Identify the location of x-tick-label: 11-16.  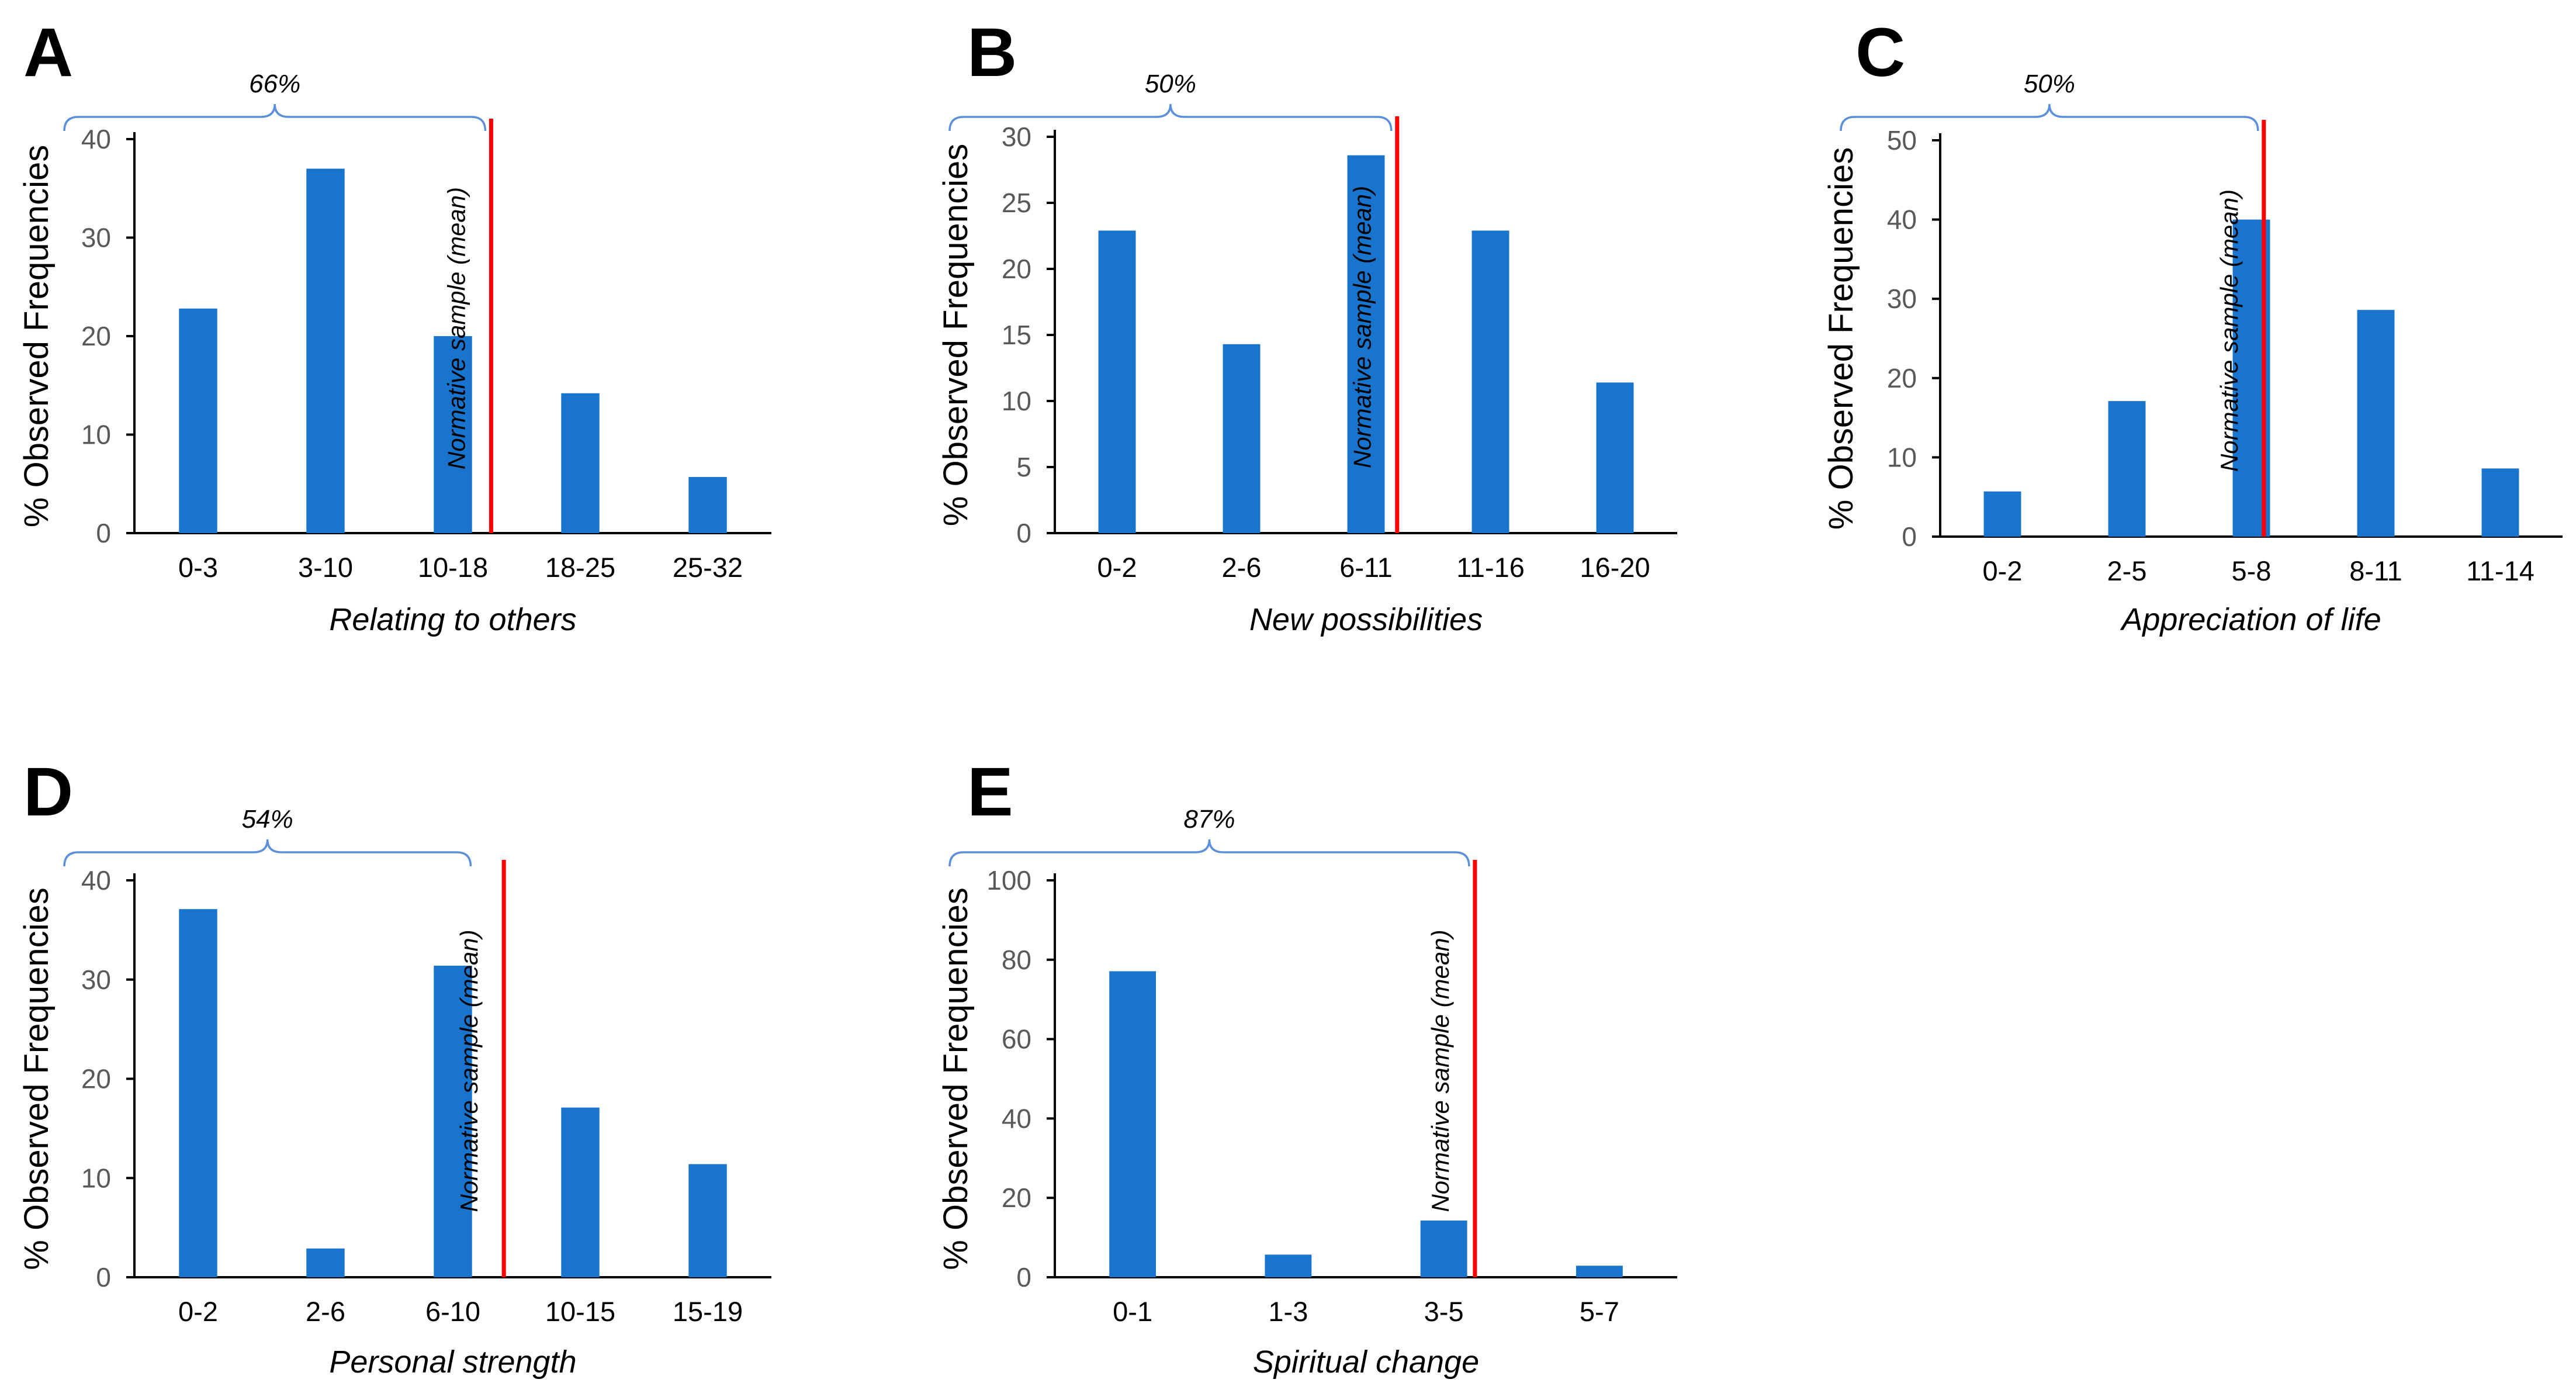
(1490, 567).